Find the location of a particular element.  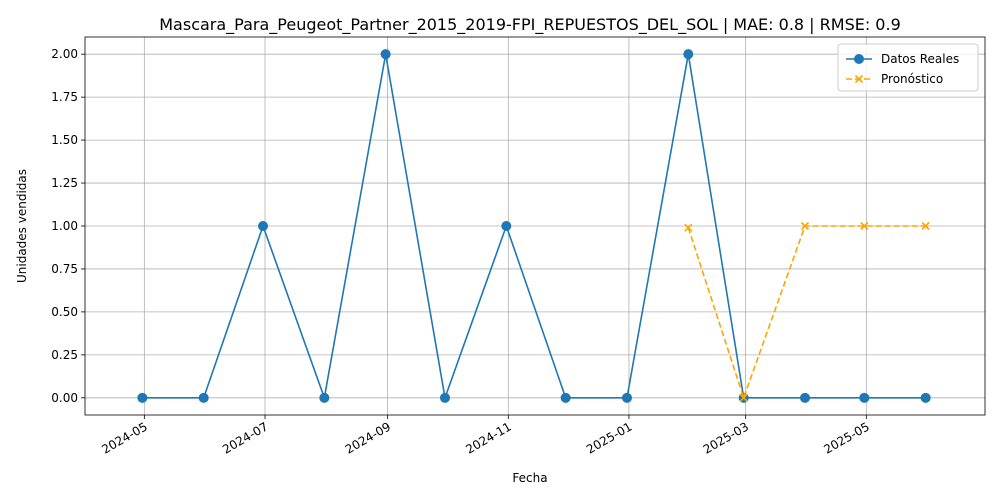

legend-label: Pronóstico is located at coordinates (912, 79).